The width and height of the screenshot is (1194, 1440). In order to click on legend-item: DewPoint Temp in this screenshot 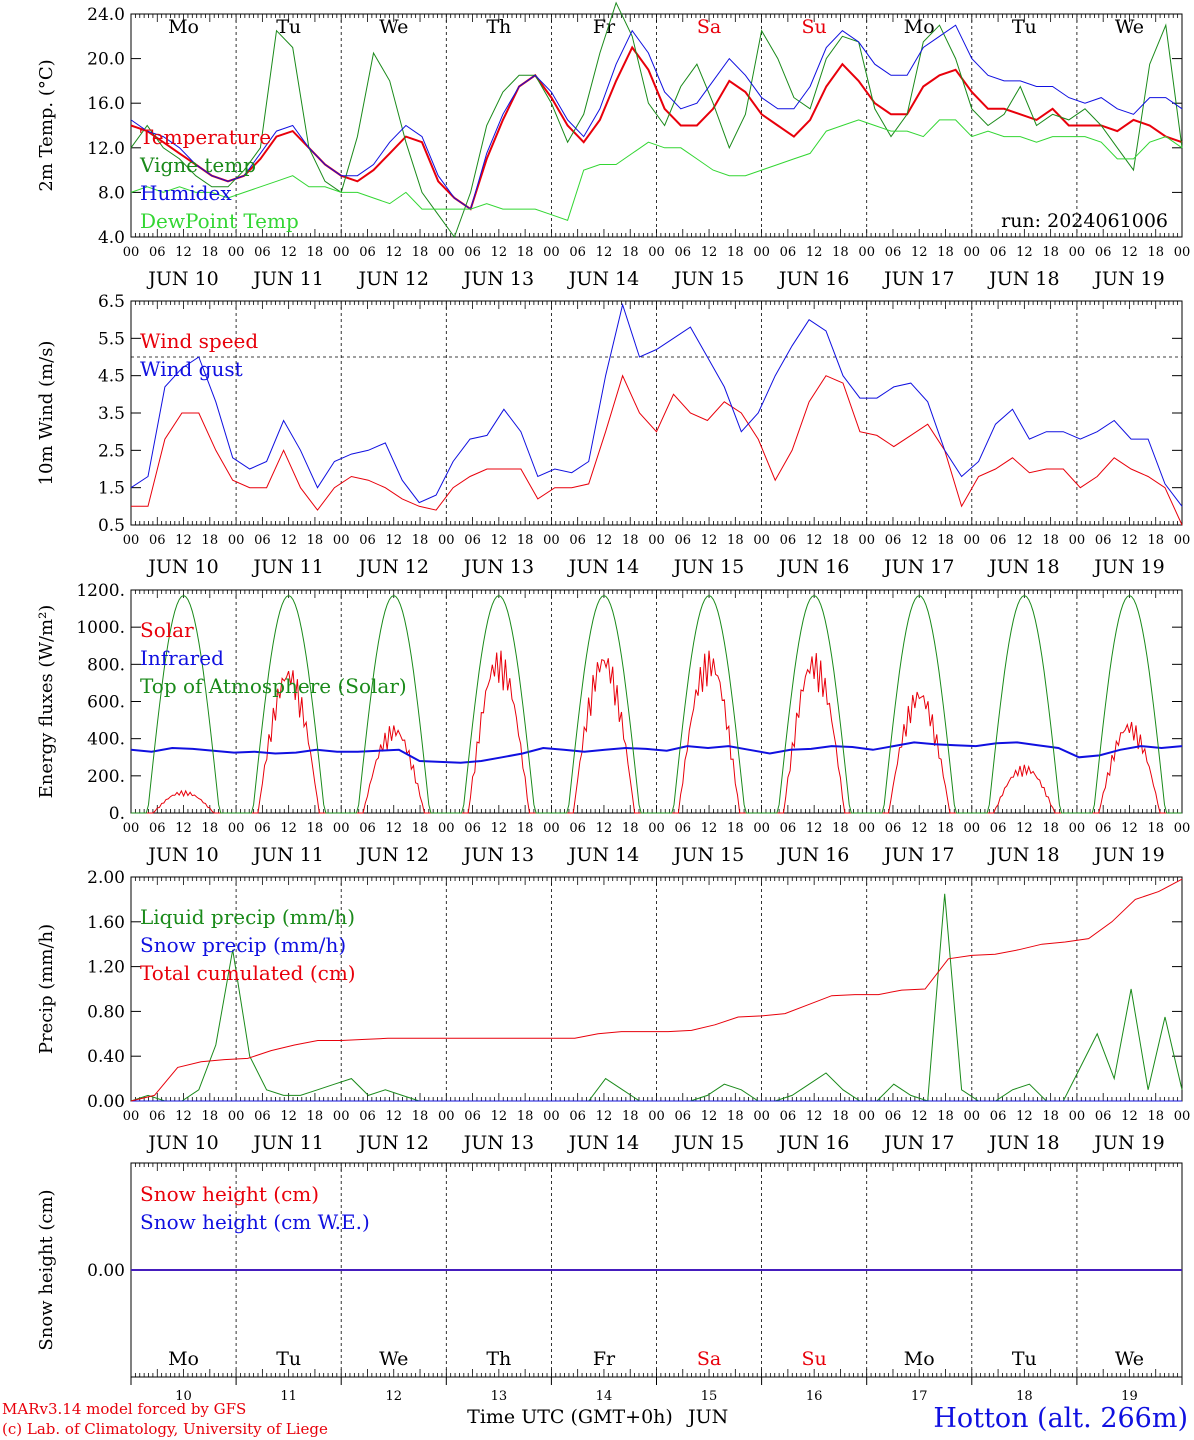, I will do `click(219, 221)`.